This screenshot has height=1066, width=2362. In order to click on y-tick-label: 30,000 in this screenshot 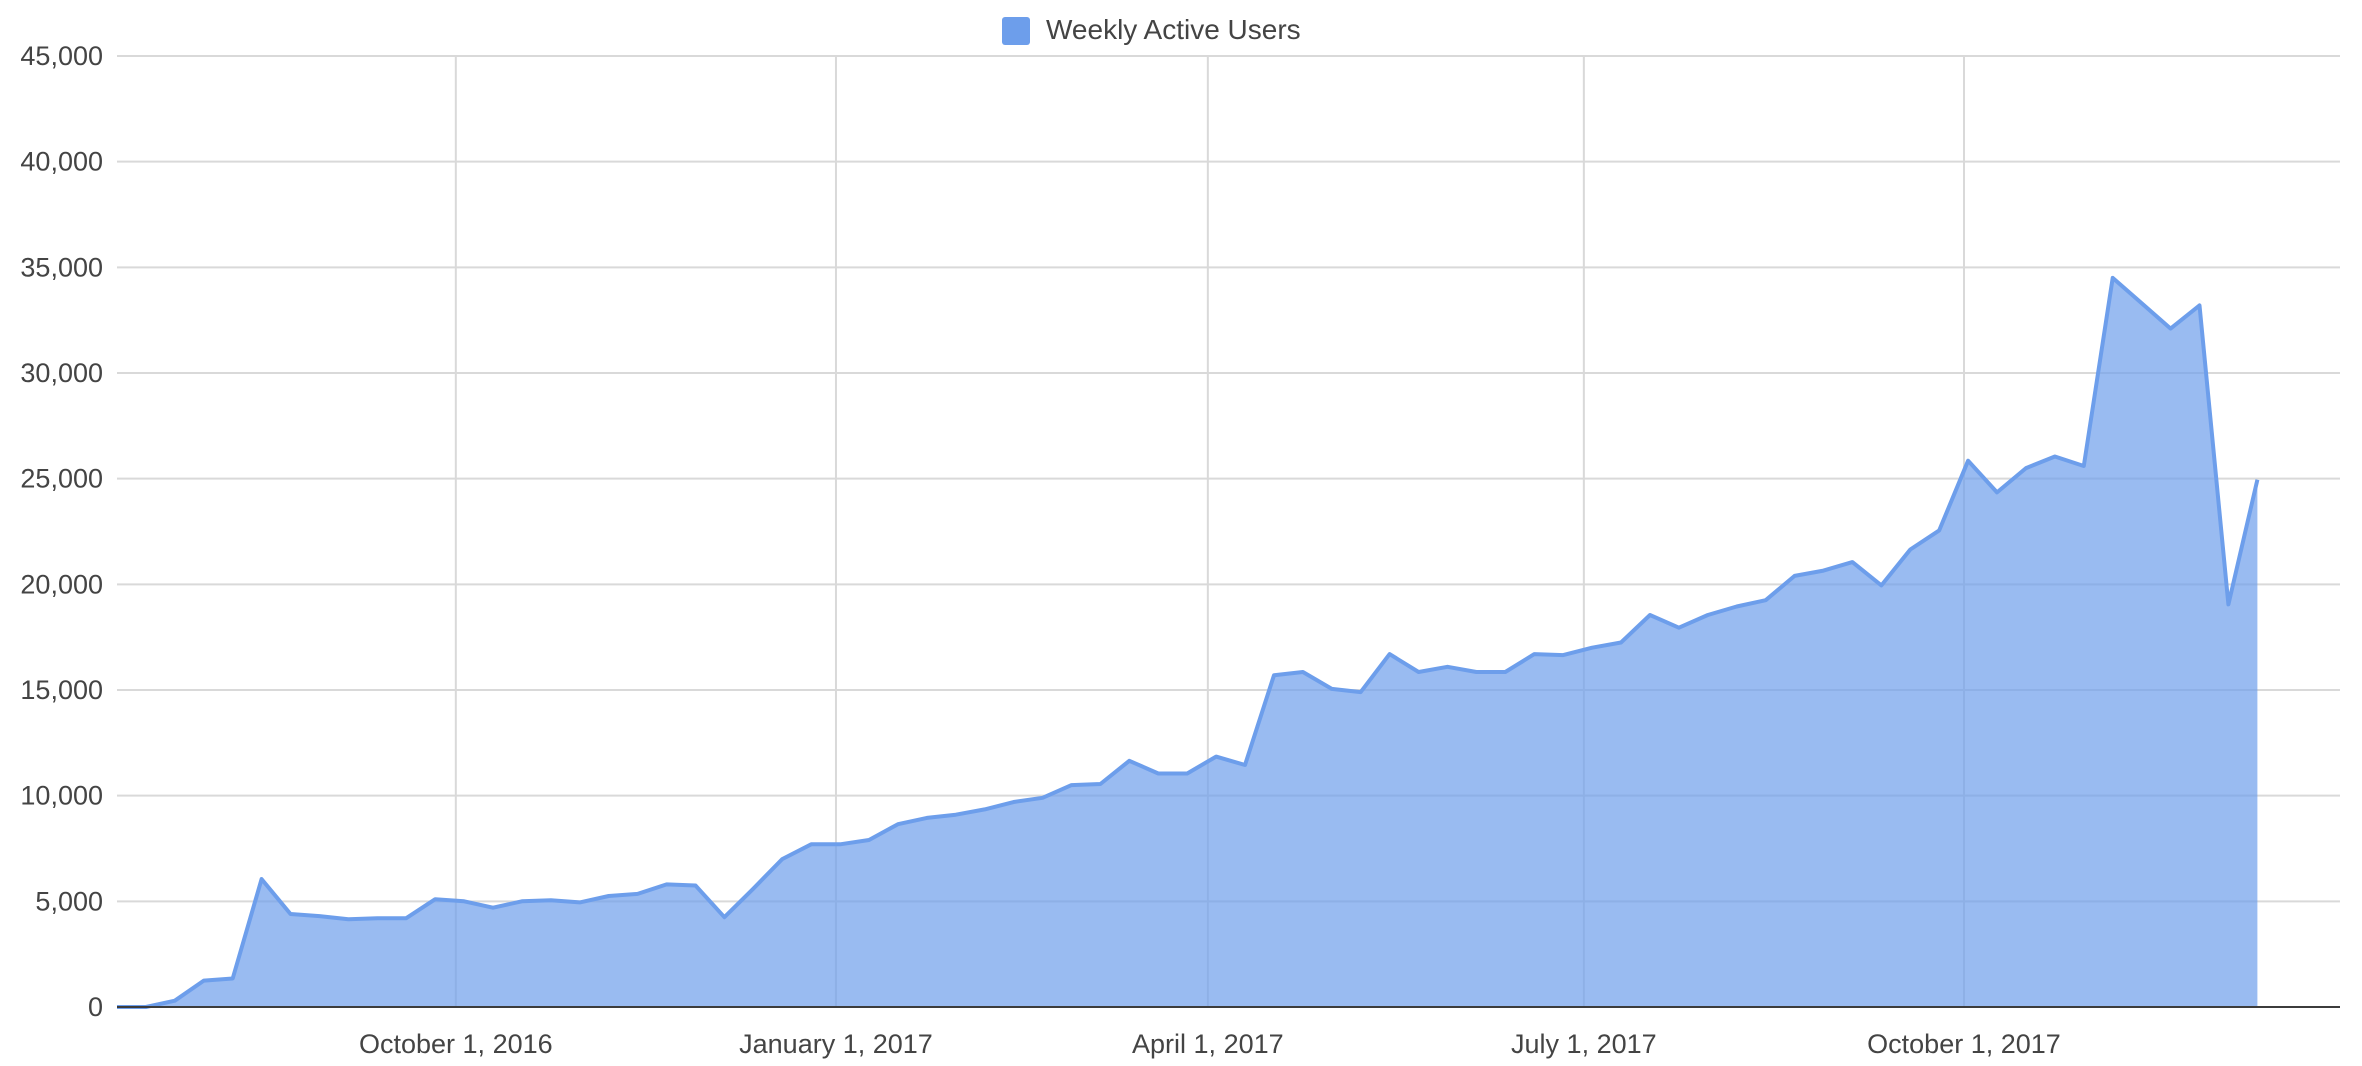, I will do `click(61, 373)`.